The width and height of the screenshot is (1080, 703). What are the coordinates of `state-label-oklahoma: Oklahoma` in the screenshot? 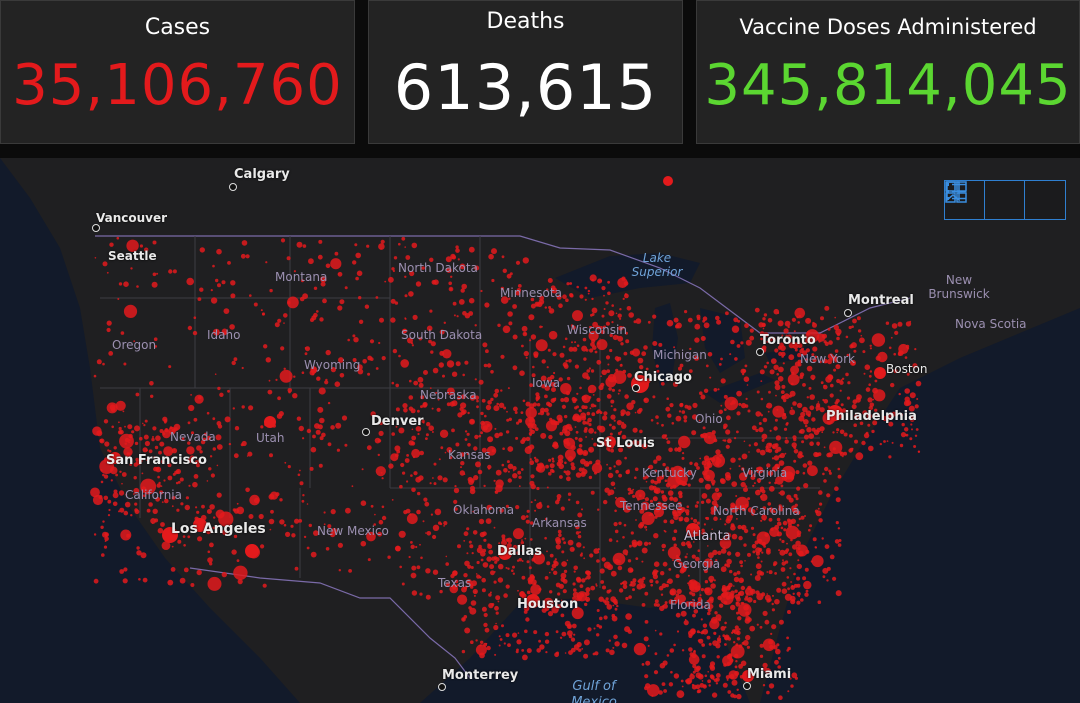 It's located at (484, 510).